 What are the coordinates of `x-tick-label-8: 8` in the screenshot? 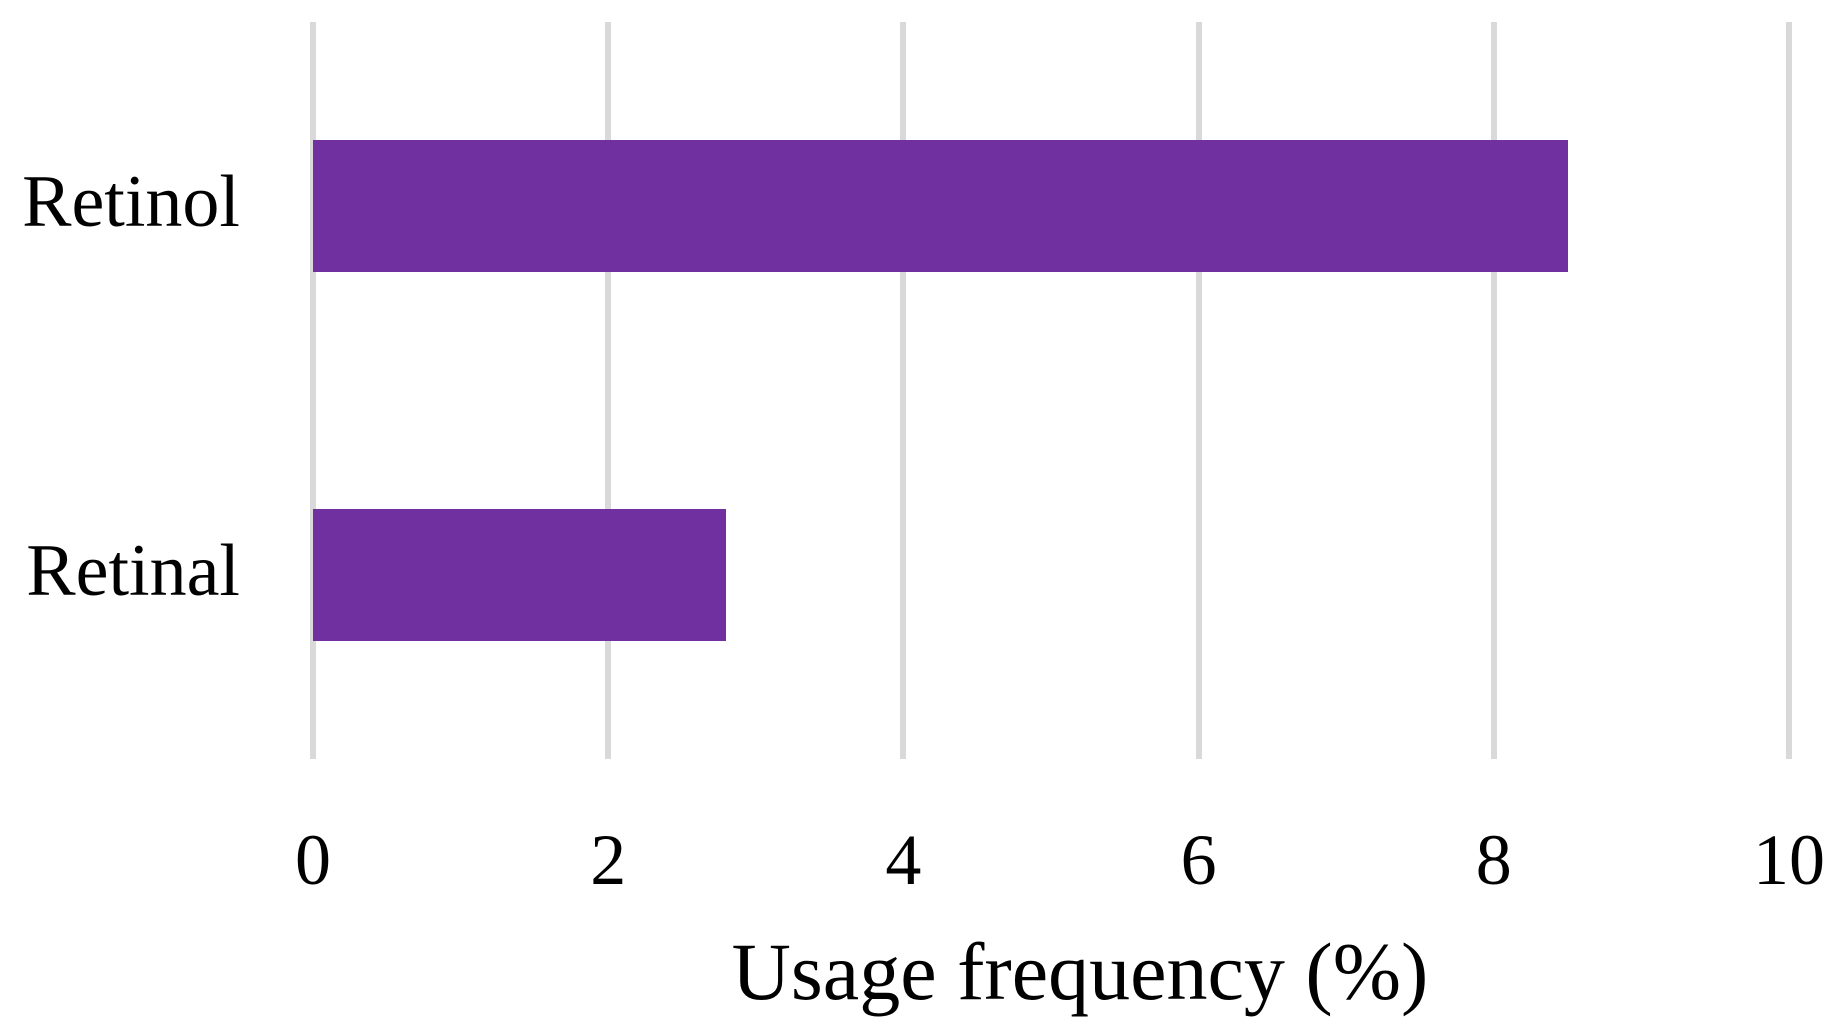 It's located at (1493, 860).